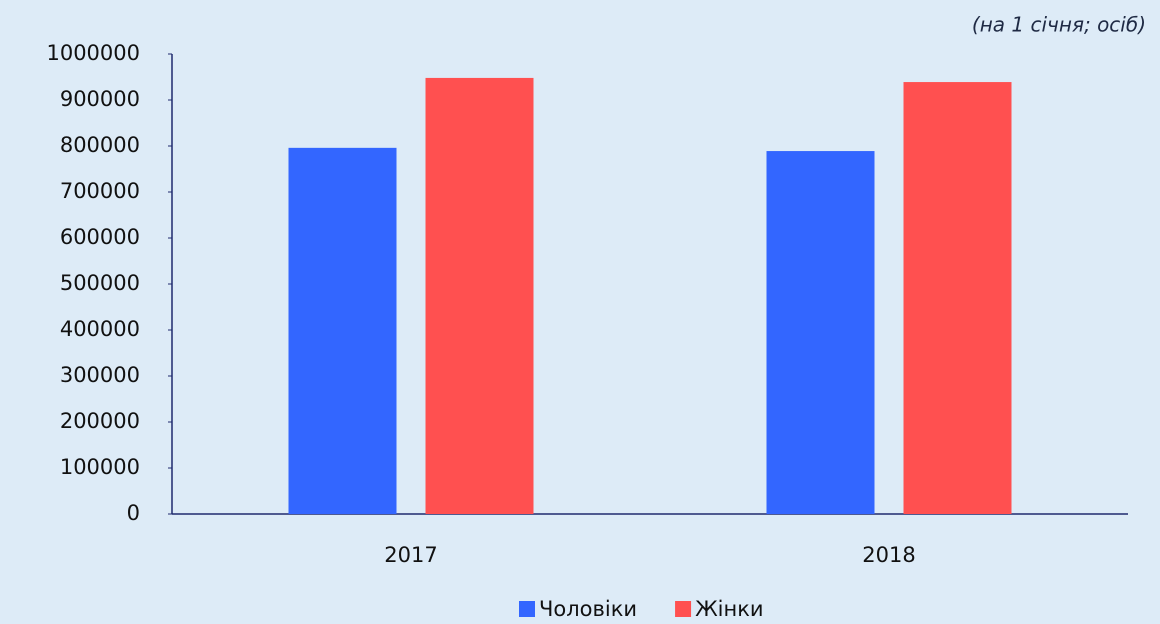  I want to click on y-tick-label: 700000, so click(100, 191).